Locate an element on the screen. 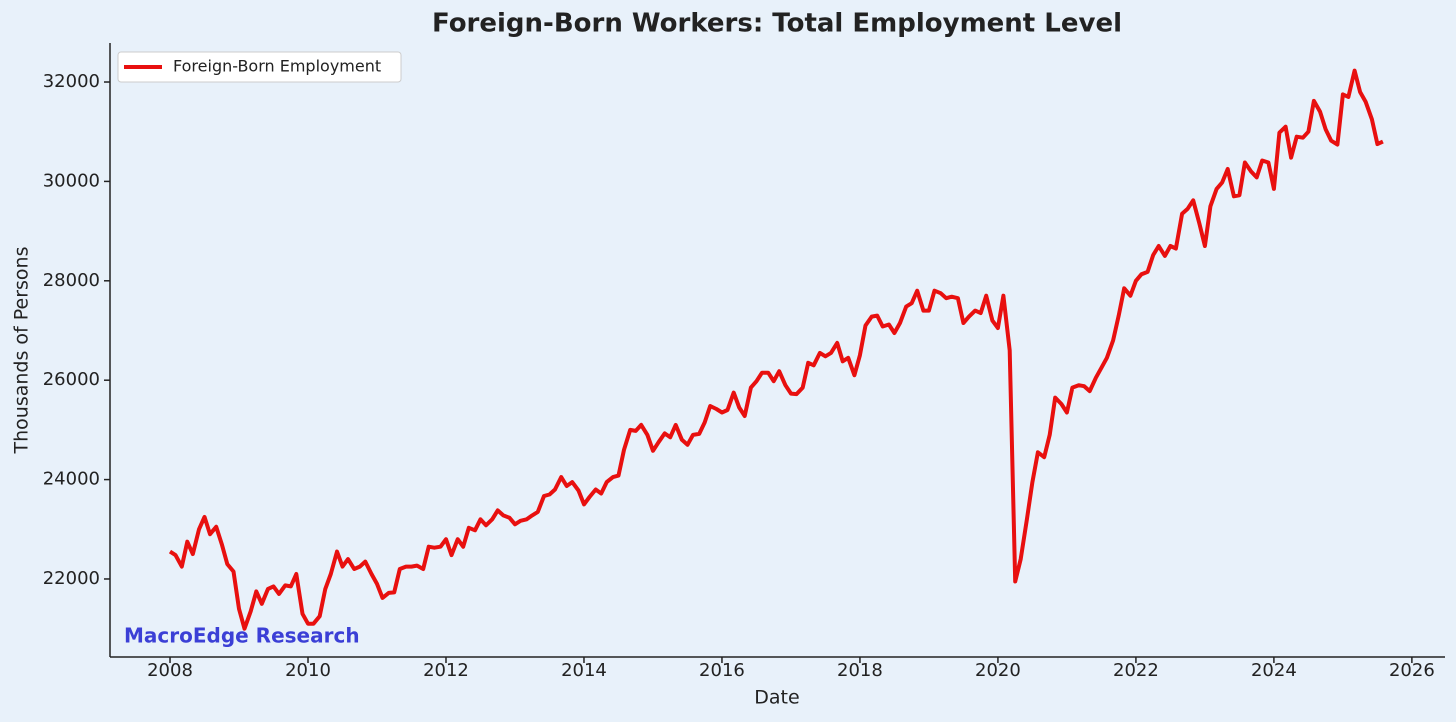  legend-box is located at coordinates (259, 67).